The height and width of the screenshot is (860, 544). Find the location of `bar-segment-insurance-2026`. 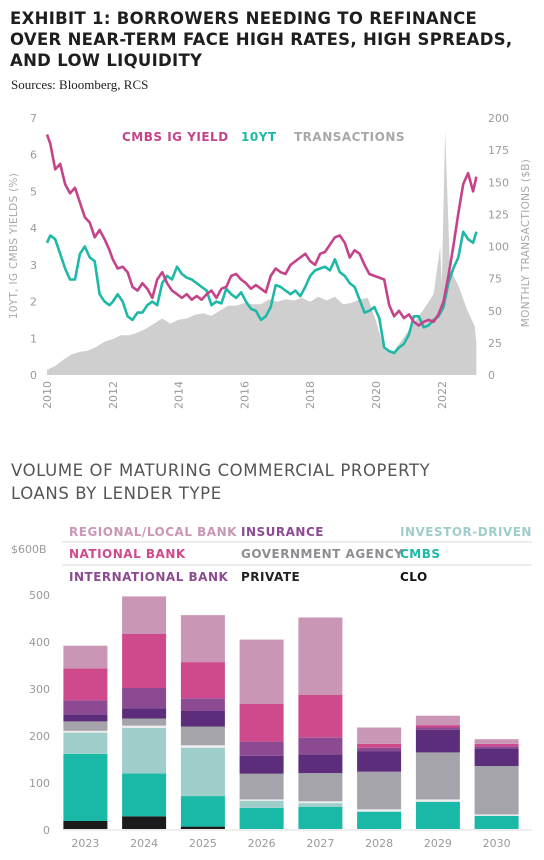

bar-segment-insurance-2026 is located at coordinates (261, 764).